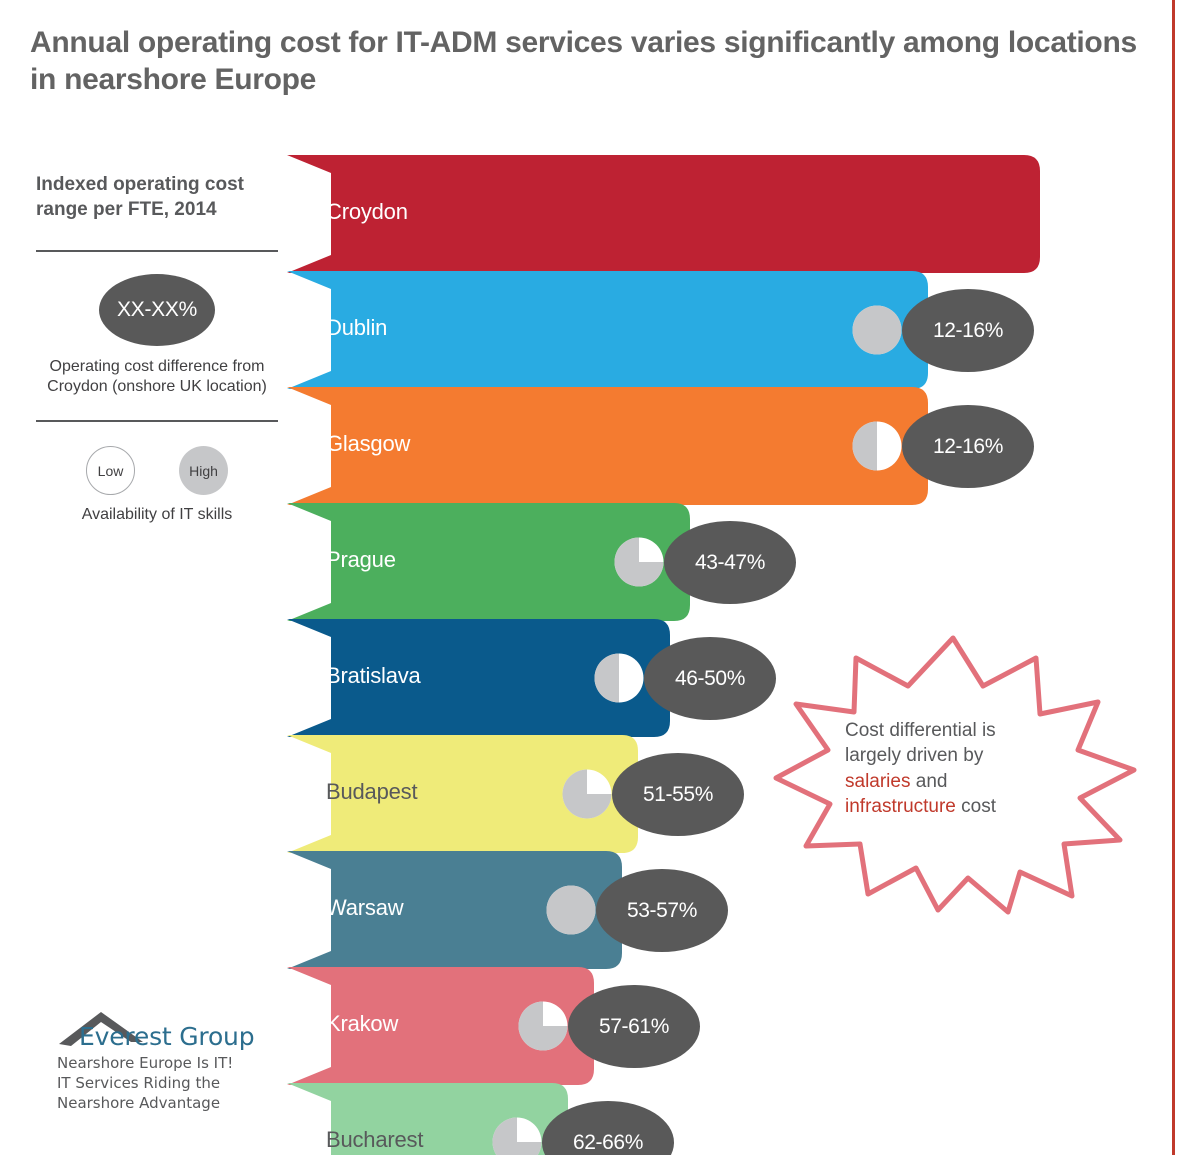  I want to click on skill-low-label: Low, so click(110, 470).